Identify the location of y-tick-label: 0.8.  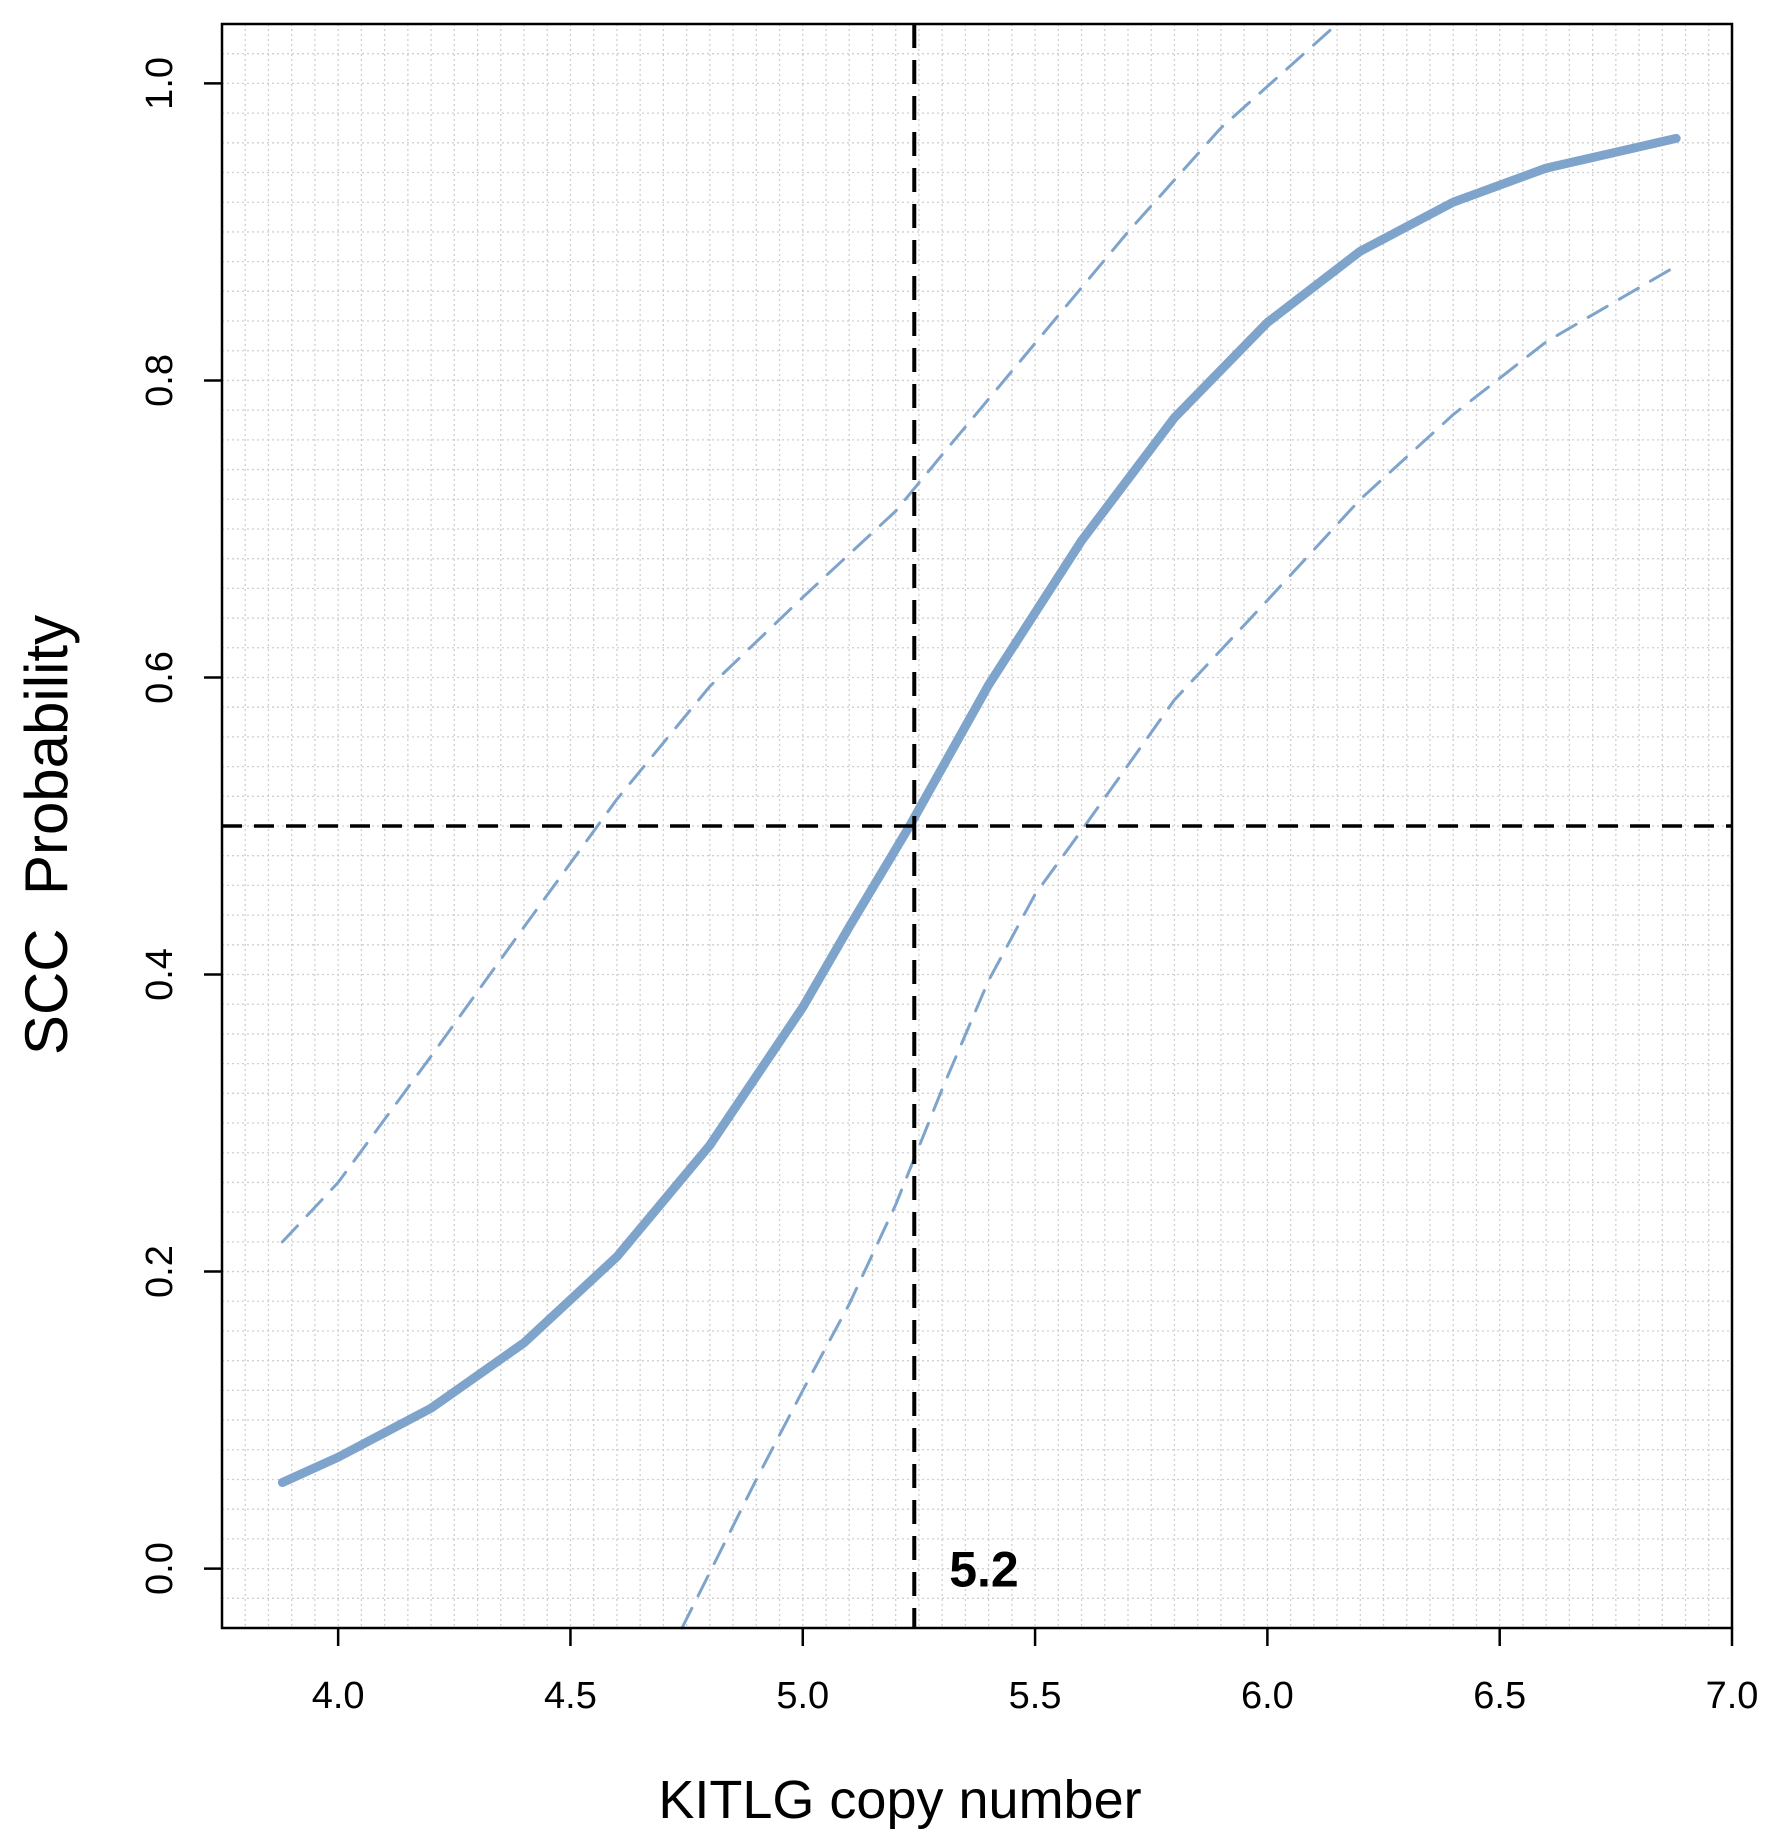
(160, 380).